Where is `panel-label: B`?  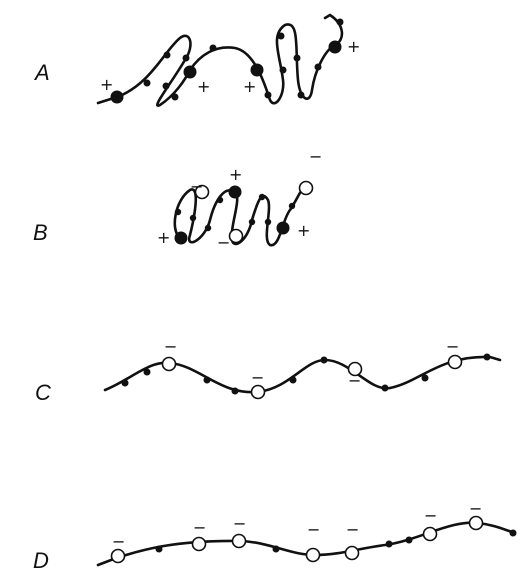
panel-label: B is located at coordinates (40, 232).